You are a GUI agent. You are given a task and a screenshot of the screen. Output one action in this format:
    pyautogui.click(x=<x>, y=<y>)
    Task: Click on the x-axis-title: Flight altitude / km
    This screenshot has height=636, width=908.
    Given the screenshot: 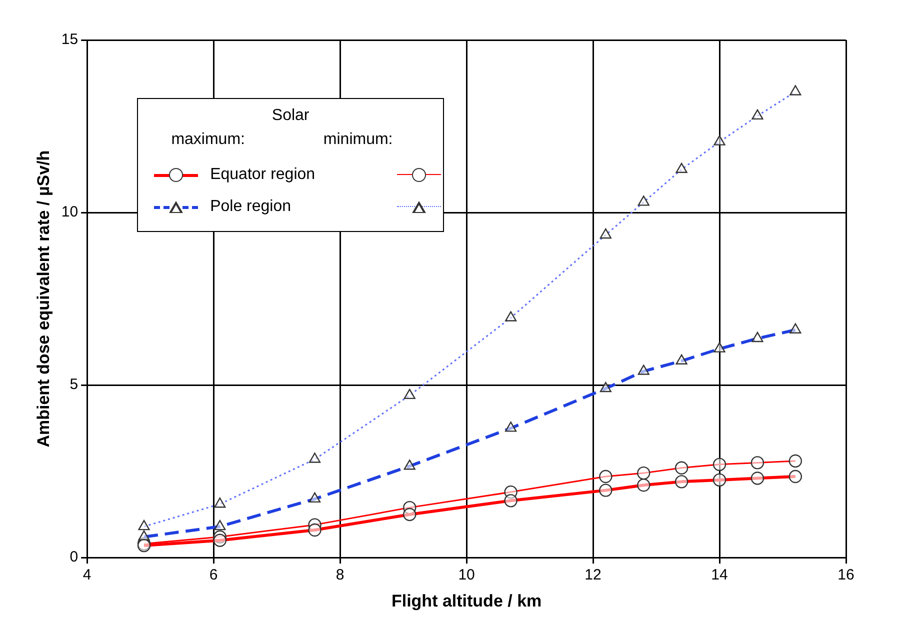 What is the action you would take?
    pyautogui.click(x=466, y=600)
    